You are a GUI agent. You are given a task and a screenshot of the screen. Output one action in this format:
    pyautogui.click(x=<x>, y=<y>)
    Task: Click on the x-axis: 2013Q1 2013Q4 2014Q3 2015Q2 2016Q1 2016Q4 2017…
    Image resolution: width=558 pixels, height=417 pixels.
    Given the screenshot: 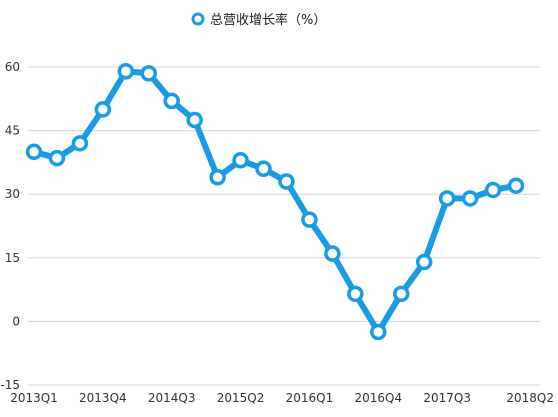 What is the action you would take?
    pyautogui.click(x=282, y=398)
    